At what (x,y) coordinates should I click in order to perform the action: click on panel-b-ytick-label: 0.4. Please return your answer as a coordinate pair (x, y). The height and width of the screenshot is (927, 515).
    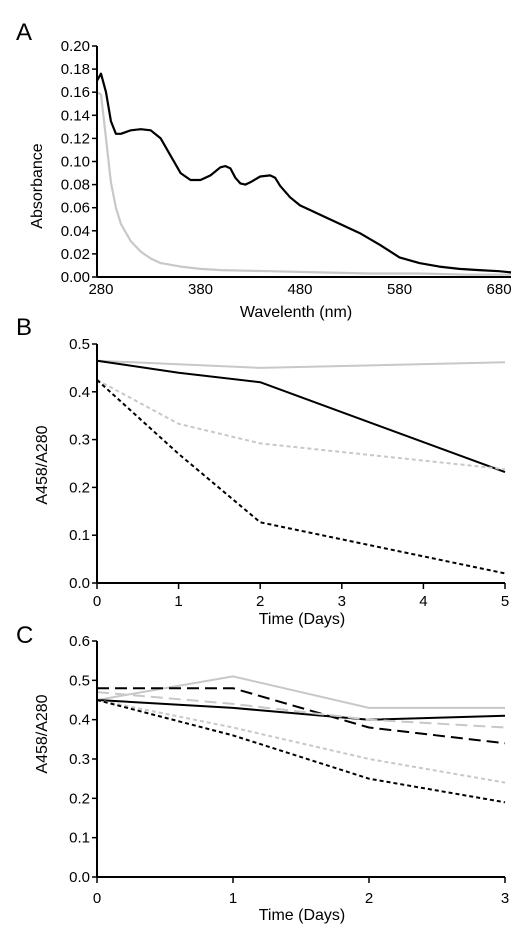
    Looking at the image, I should click on (79, 392).